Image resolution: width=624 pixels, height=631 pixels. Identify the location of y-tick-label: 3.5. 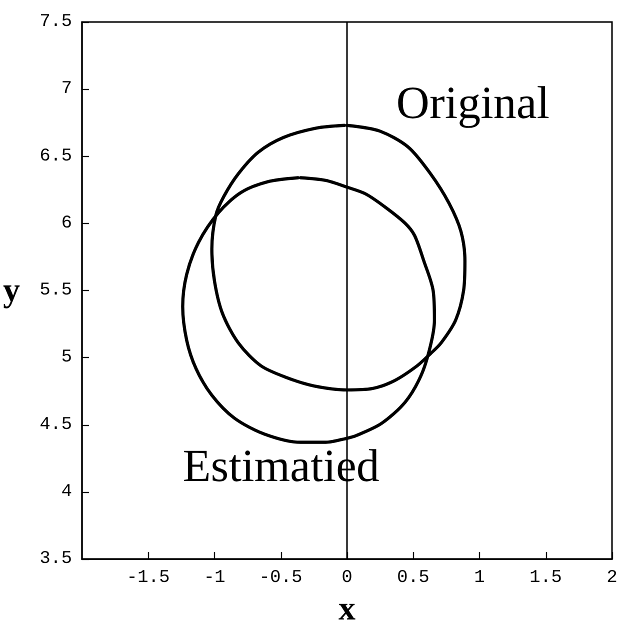
(56, 559).